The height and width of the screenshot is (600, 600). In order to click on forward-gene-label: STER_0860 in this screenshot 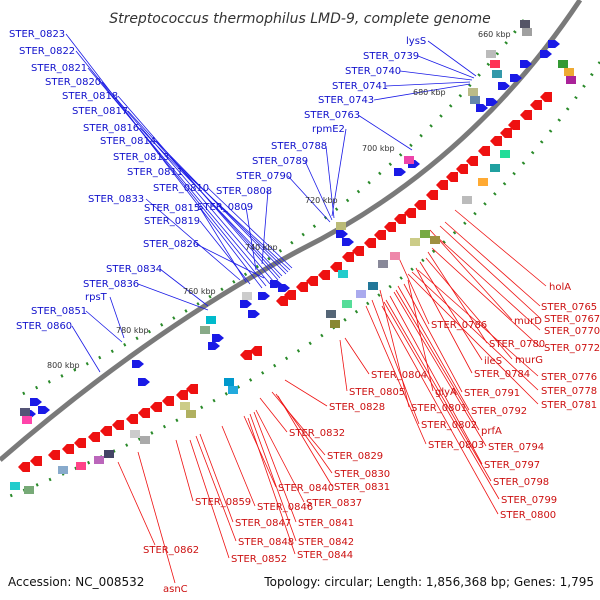, I will do `click(44, 326)`.